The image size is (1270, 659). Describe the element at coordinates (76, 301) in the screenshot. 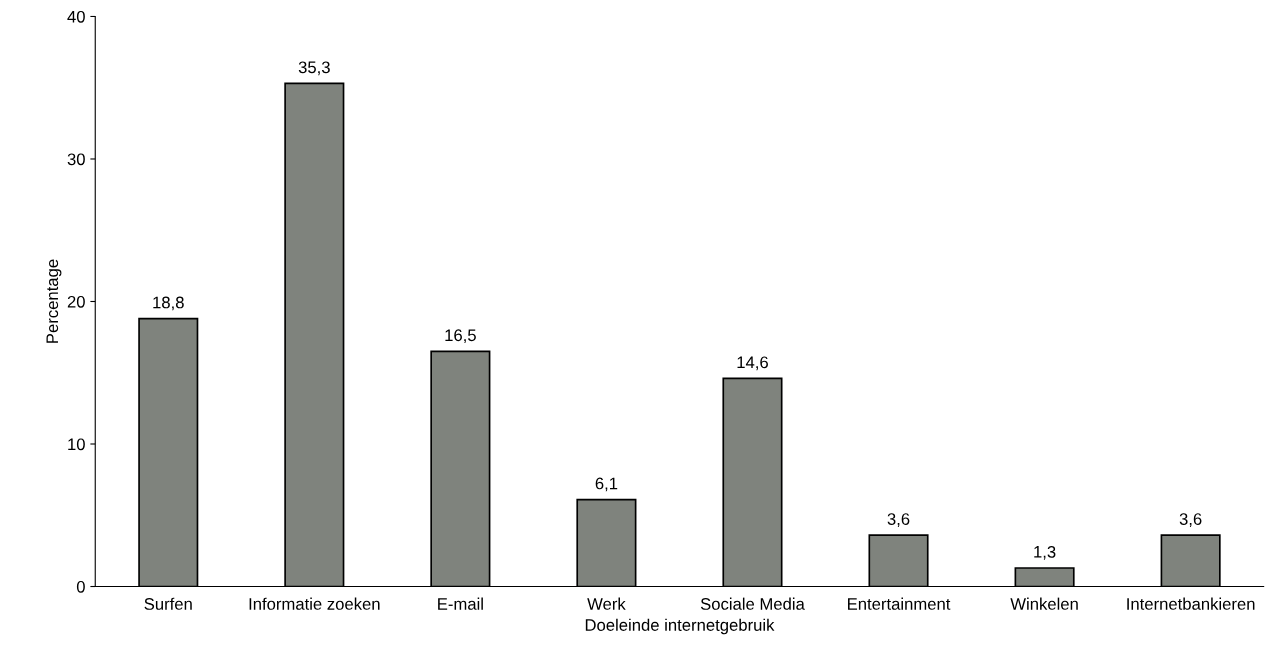

I see `y-tick-label: 20` at that location.